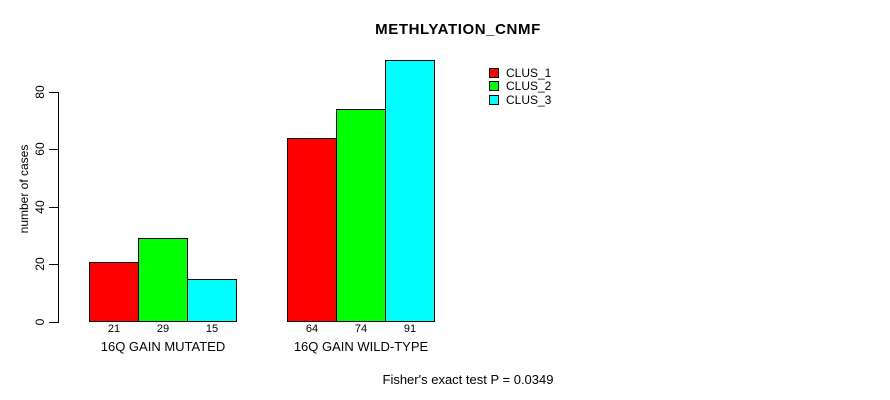 This screenshot has width=890, height=400. What do you see at coordinates (40, 207) in the screenshot?
I see `y-axis-tick-label: 40` at bounding box center [40, 207].